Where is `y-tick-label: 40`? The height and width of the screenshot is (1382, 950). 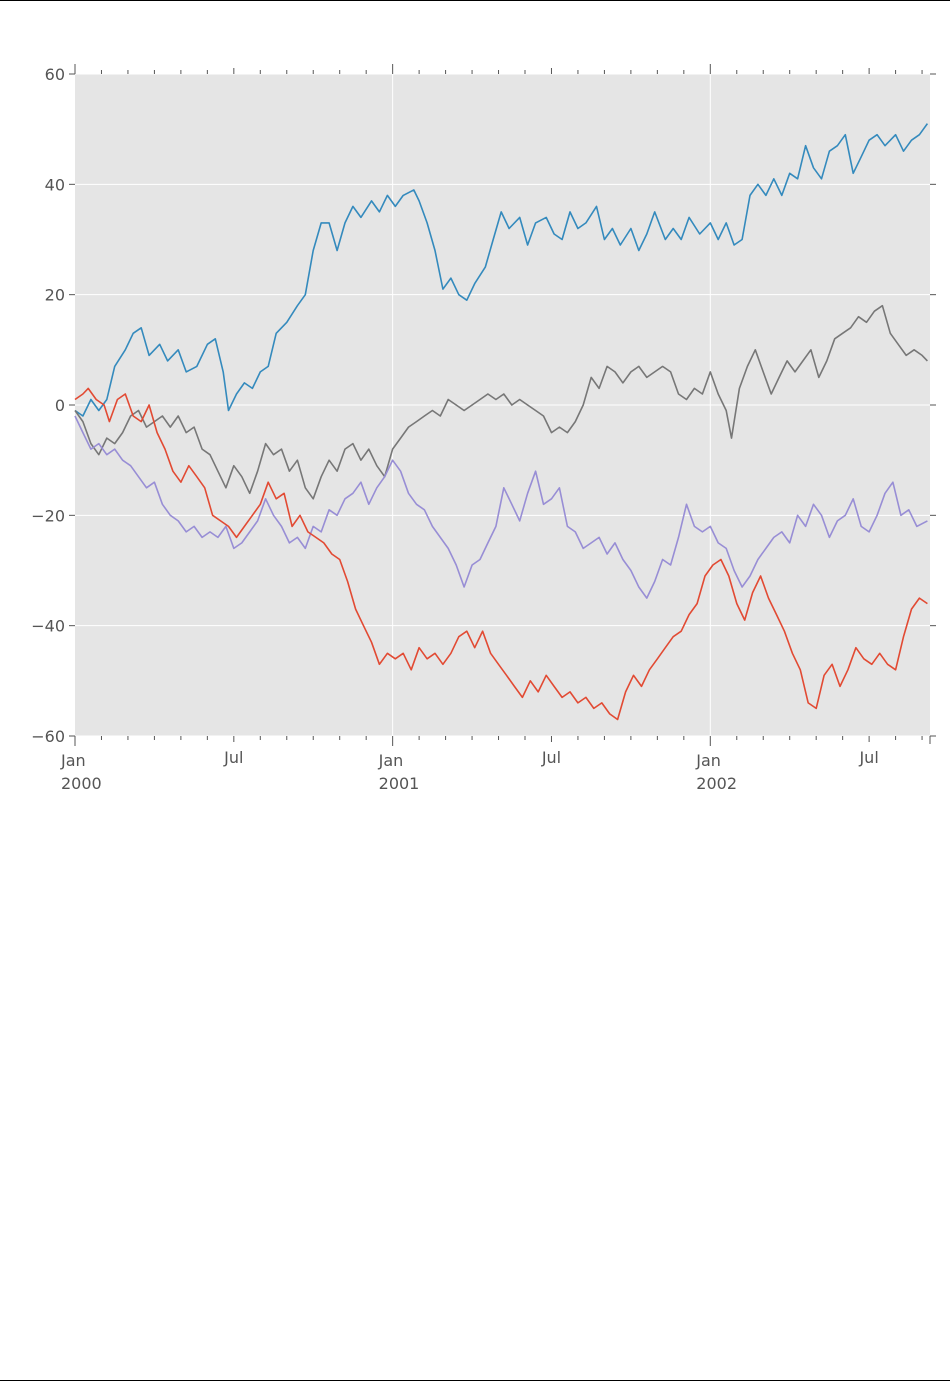
y-tick-label: 40 is located at coordinates (55, 184).